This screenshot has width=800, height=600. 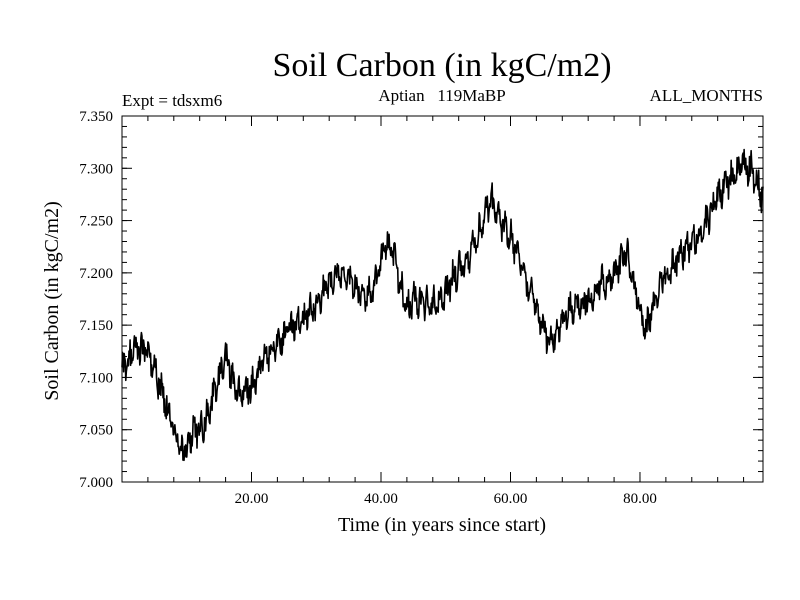 What do you see at coordinates (640, 499) in the screenshot?
I see `x-tick-label: 80.00` at bounding box center [640, 499].